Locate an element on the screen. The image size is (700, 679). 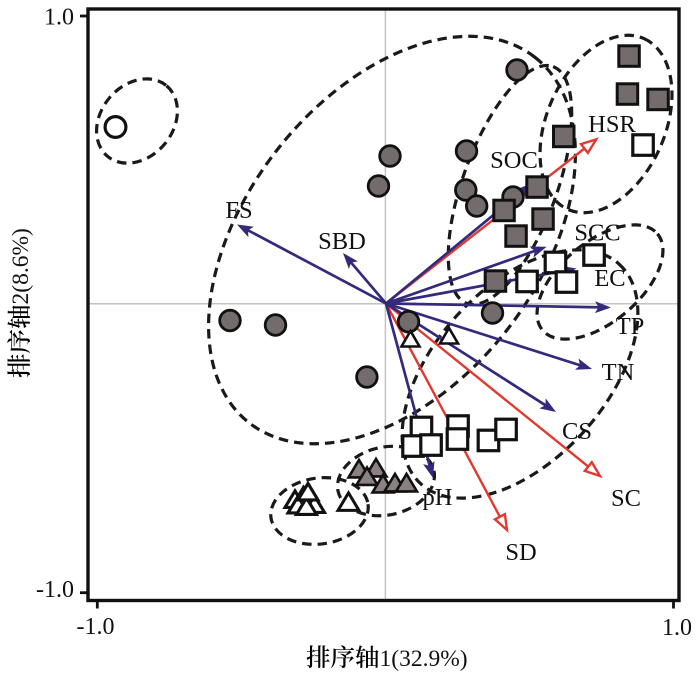
svg-text: pH is located at coordinates (438, 497).